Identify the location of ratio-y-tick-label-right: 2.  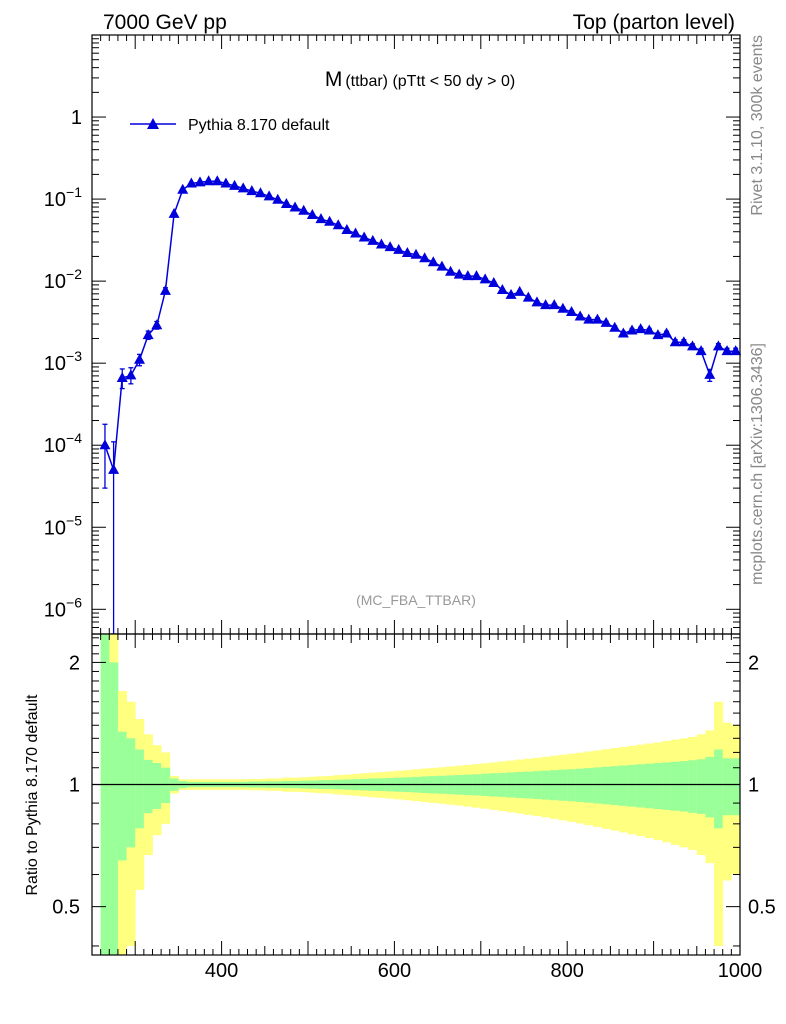
(753, 663).